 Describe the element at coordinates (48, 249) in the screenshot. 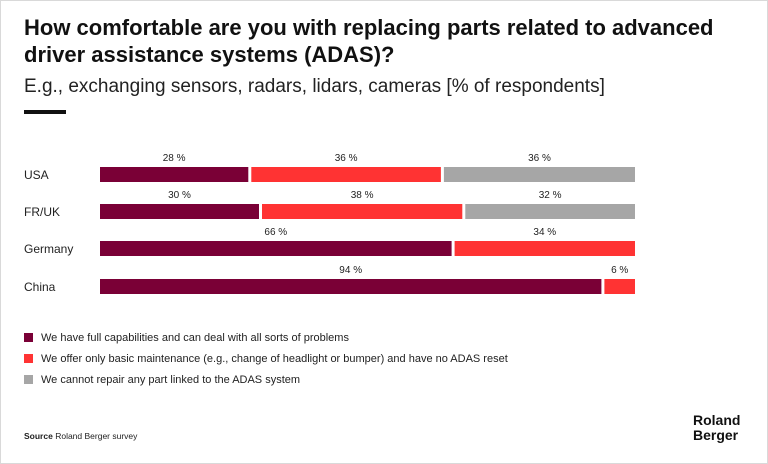

I see `category-label: Germany` at that location.